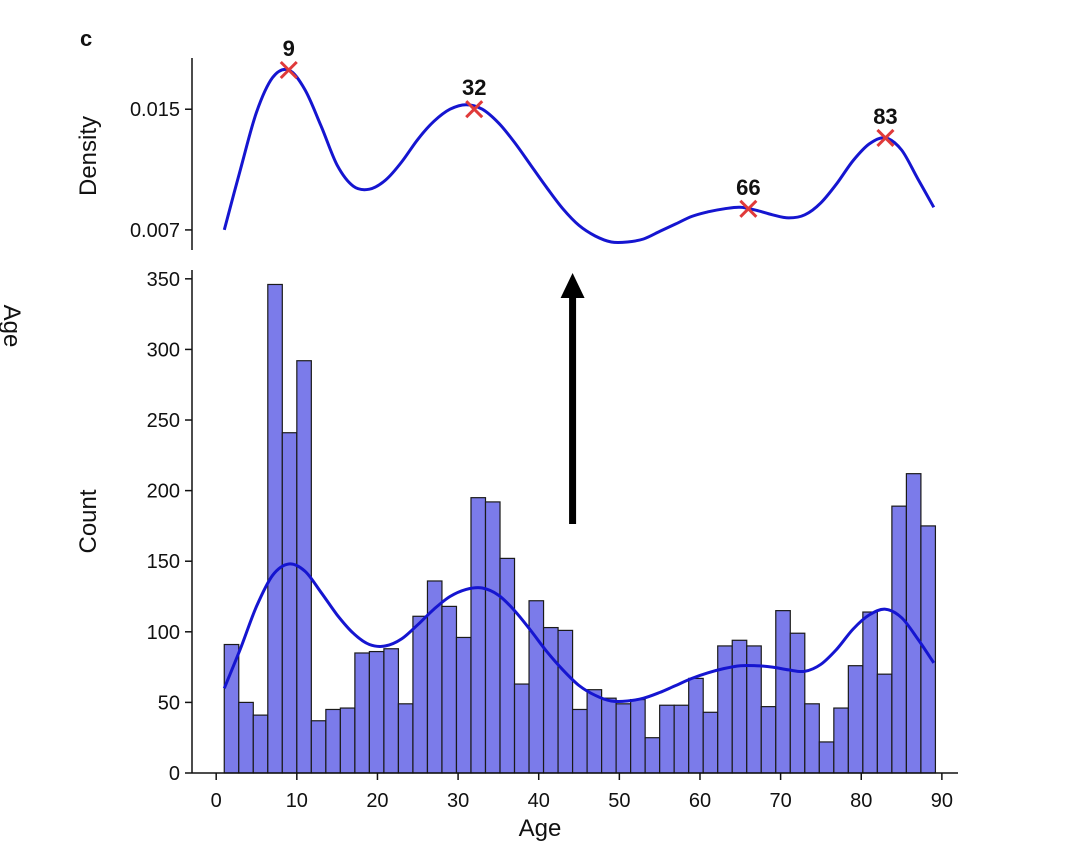 This screenshot has height=862, width=1080. Describe the element at coordinates (572, 285) in the screenshot. I see `arrow-head` at that location.